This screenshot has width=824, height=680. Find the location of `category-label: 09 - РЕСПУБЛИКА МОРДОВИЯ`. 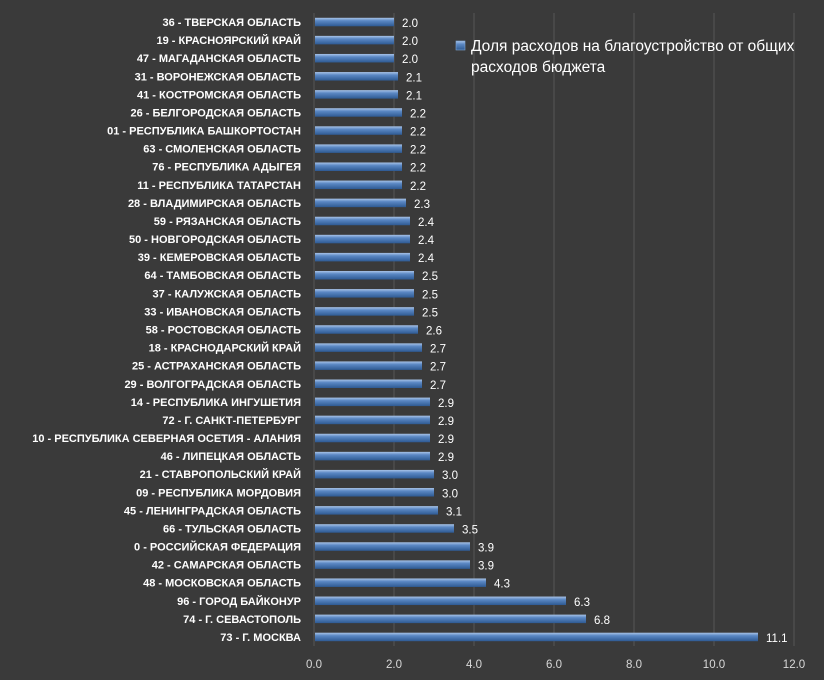

category-label: 09 - РЕСПУБЛИКА МОРДОВИЯ is located at coordinates (218, 493).